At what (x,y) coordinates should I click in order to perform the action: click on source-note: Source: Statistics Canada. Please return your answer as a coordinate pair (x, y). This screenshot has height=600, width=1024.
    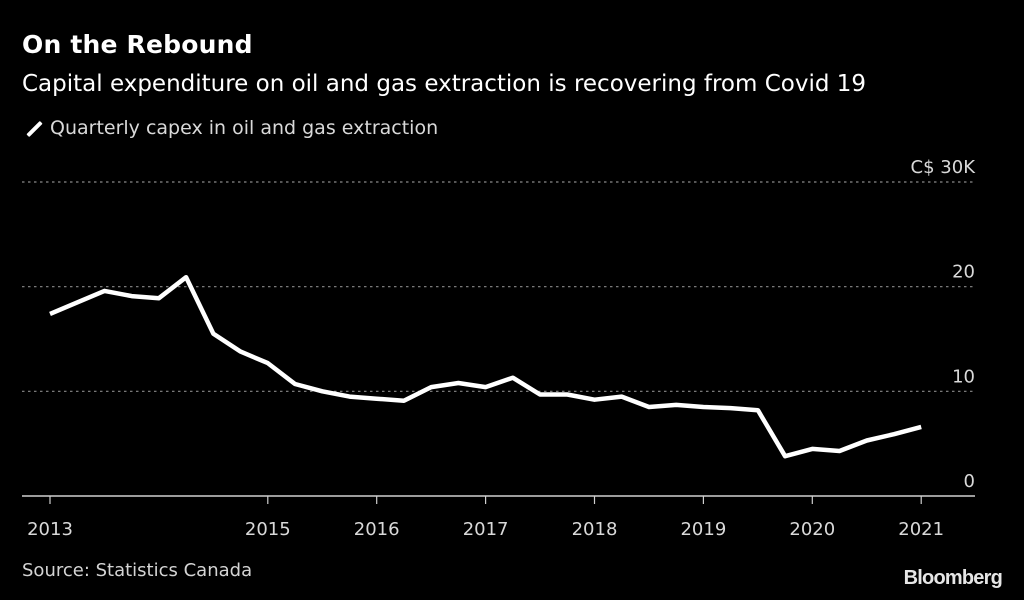
    Looking at the image, I should click on (137, 570).